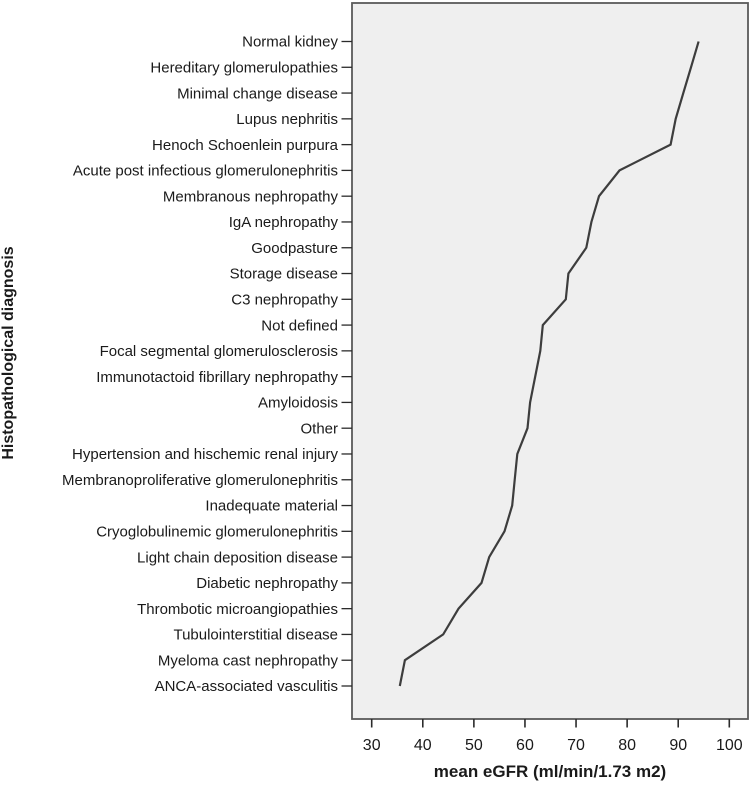  I want to click on category-label: Other, so click(319, 428).